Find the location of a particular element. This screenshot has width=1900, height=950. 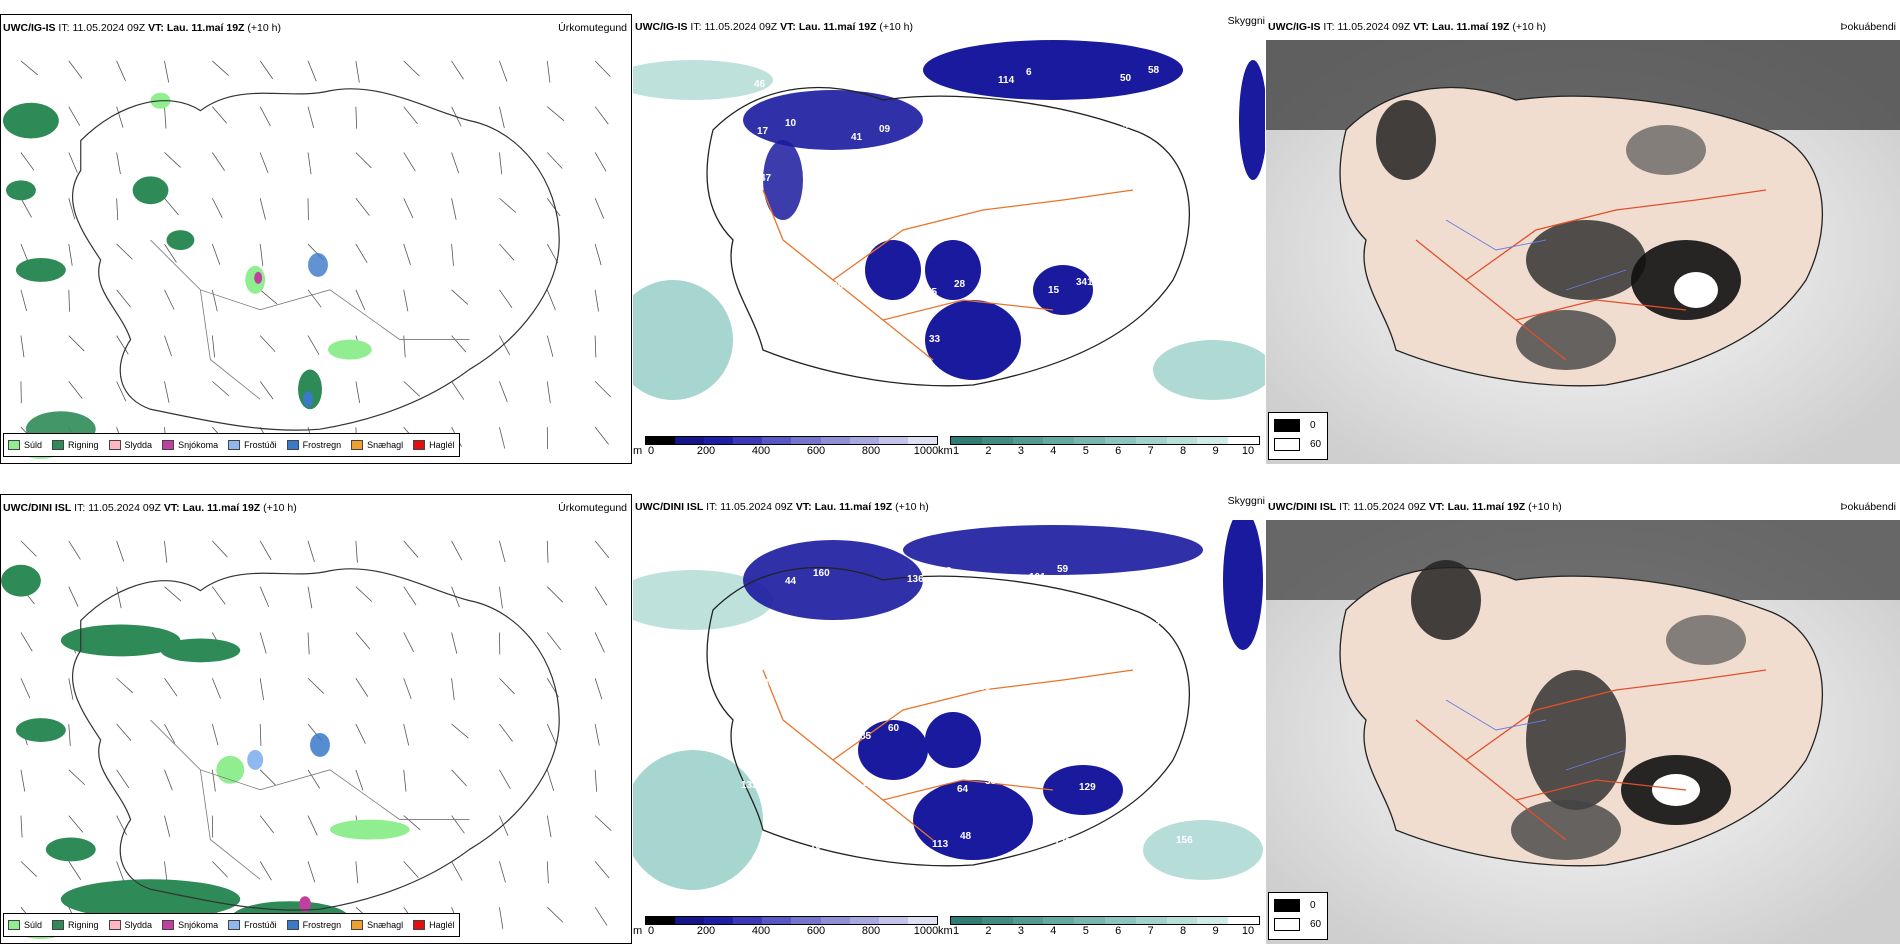

cloud-base-number: 56 is located at coordinates (869, 783).